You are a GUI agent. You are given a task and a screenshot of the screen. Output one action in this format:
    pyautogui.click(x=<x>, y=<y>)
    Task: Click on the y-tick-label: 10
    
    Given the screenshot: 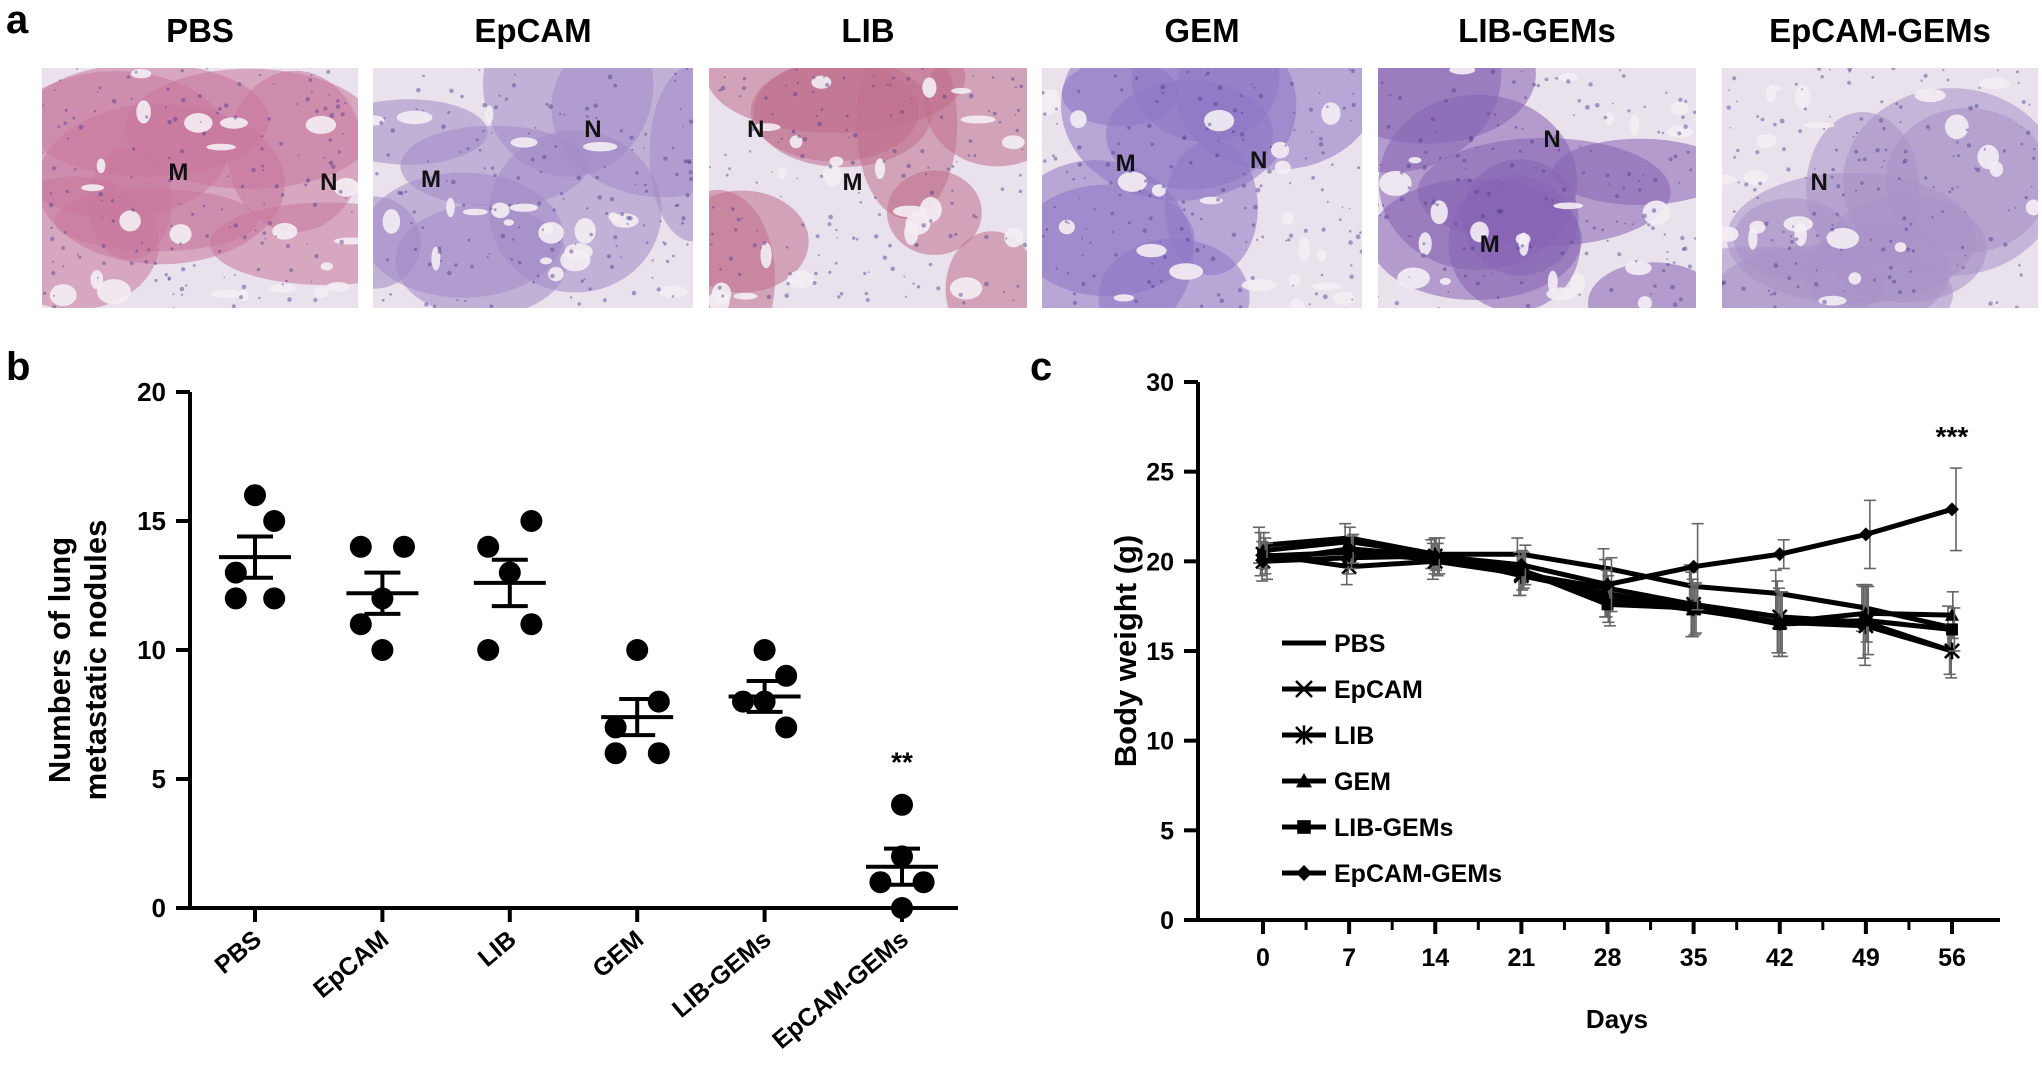 What is the action you would take?
    pyautogui.click(x=1160, y=742)
    